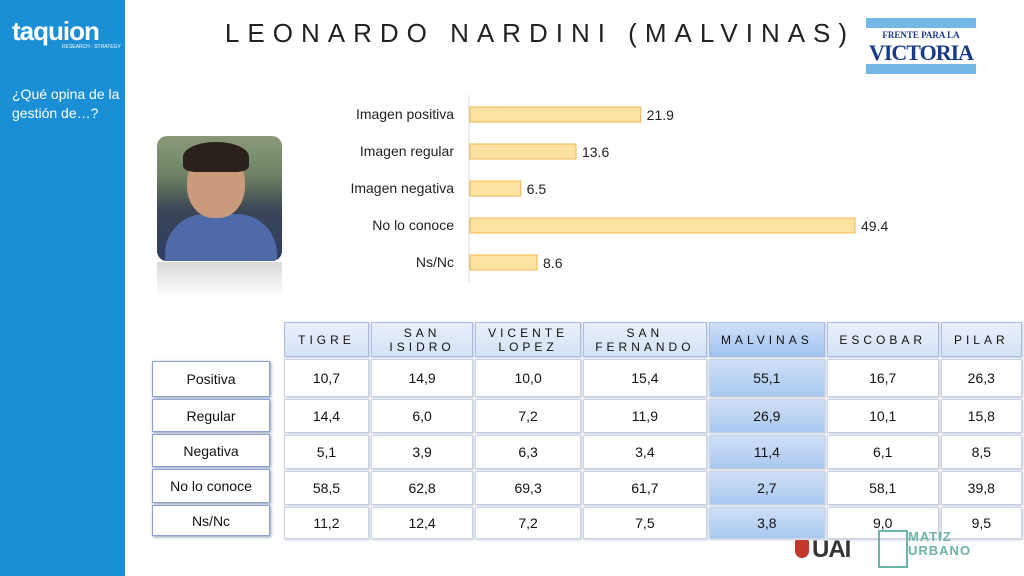  What do you see at coordinates (528, 339) in the screenshot?
I see `column-header: VICENTE LOPEZ` at bounding box center [528, 339].